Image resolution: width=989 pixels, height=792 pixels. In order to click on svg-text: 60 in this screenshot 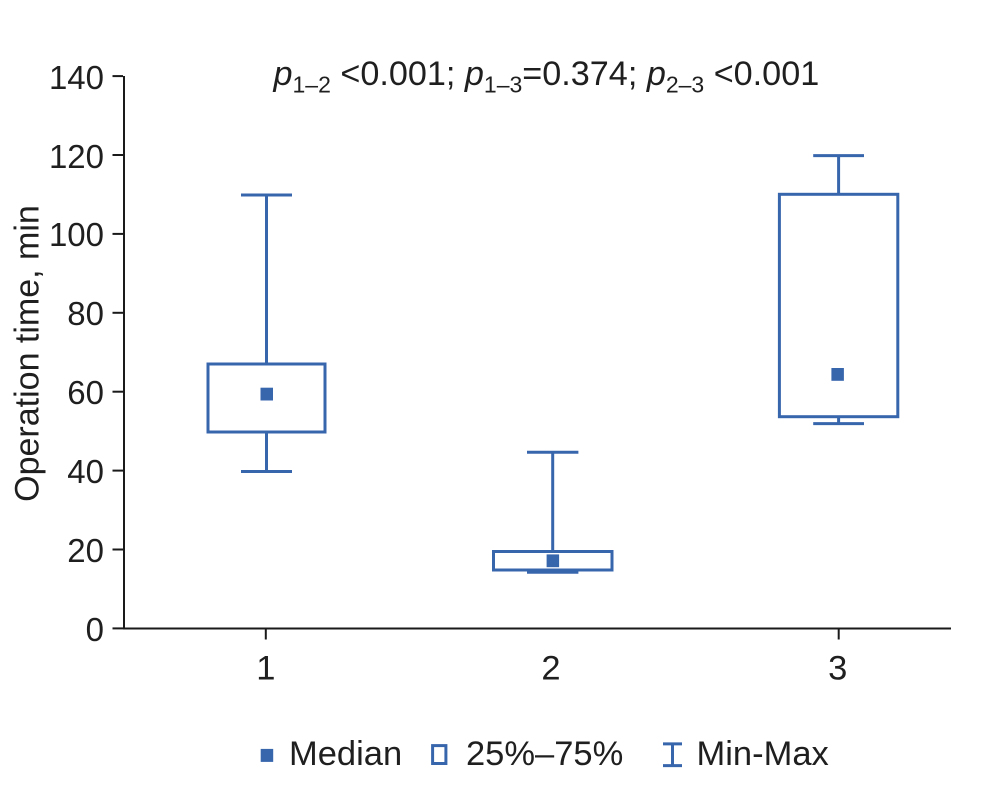, I will do `click(85, 392)`.